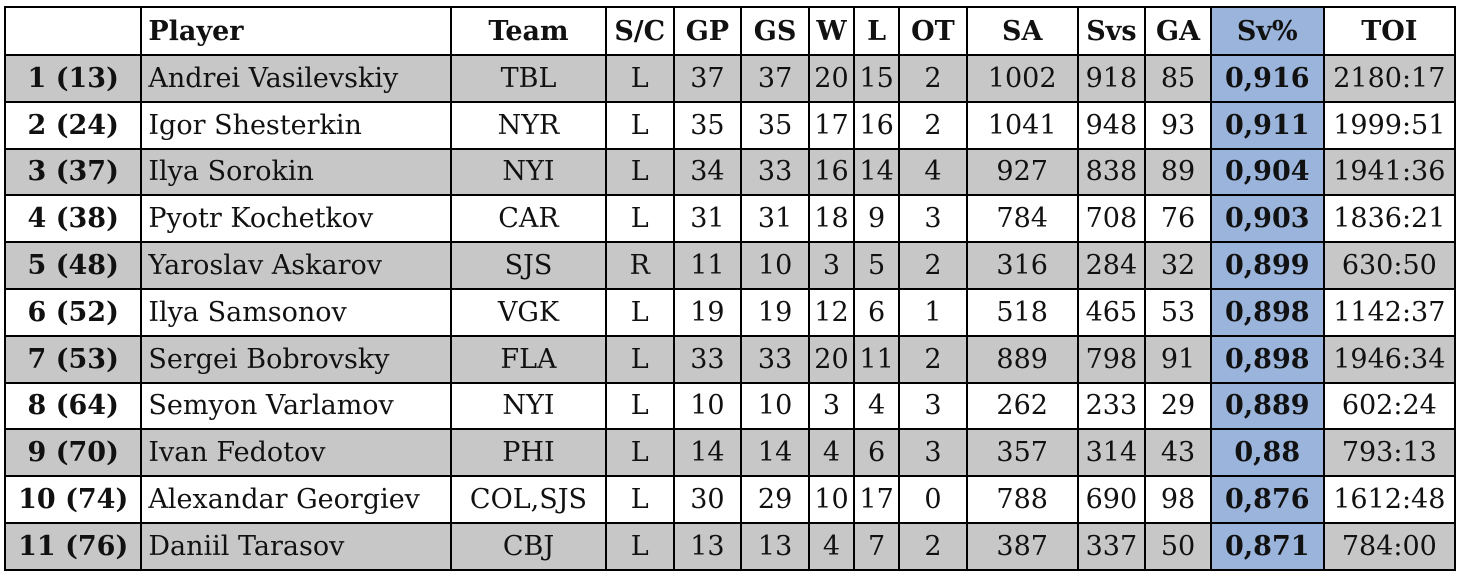 The width and height of the screenshot is (1460, 579). I want to click on svs-cell: 838, so click(1111, 172).